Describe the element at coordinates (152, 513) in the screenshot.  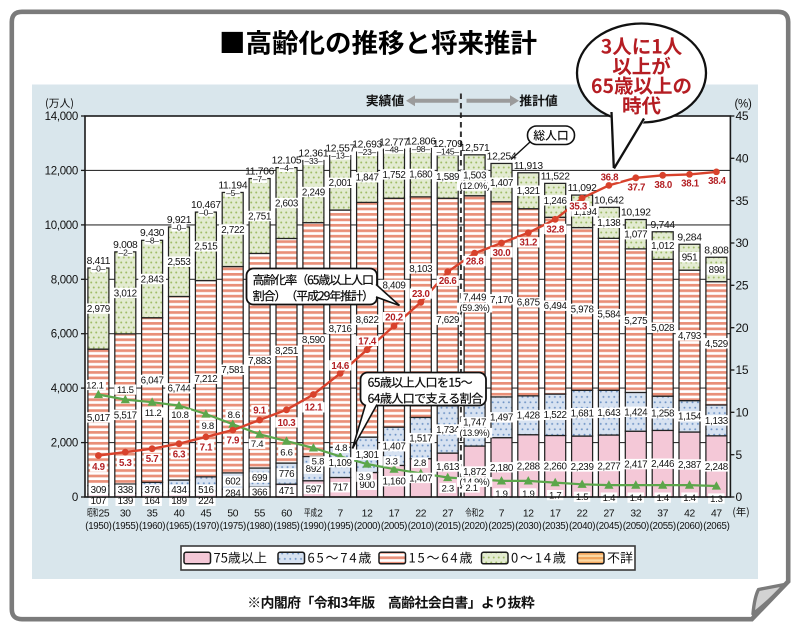
I see `svg-text: 35` at that location.